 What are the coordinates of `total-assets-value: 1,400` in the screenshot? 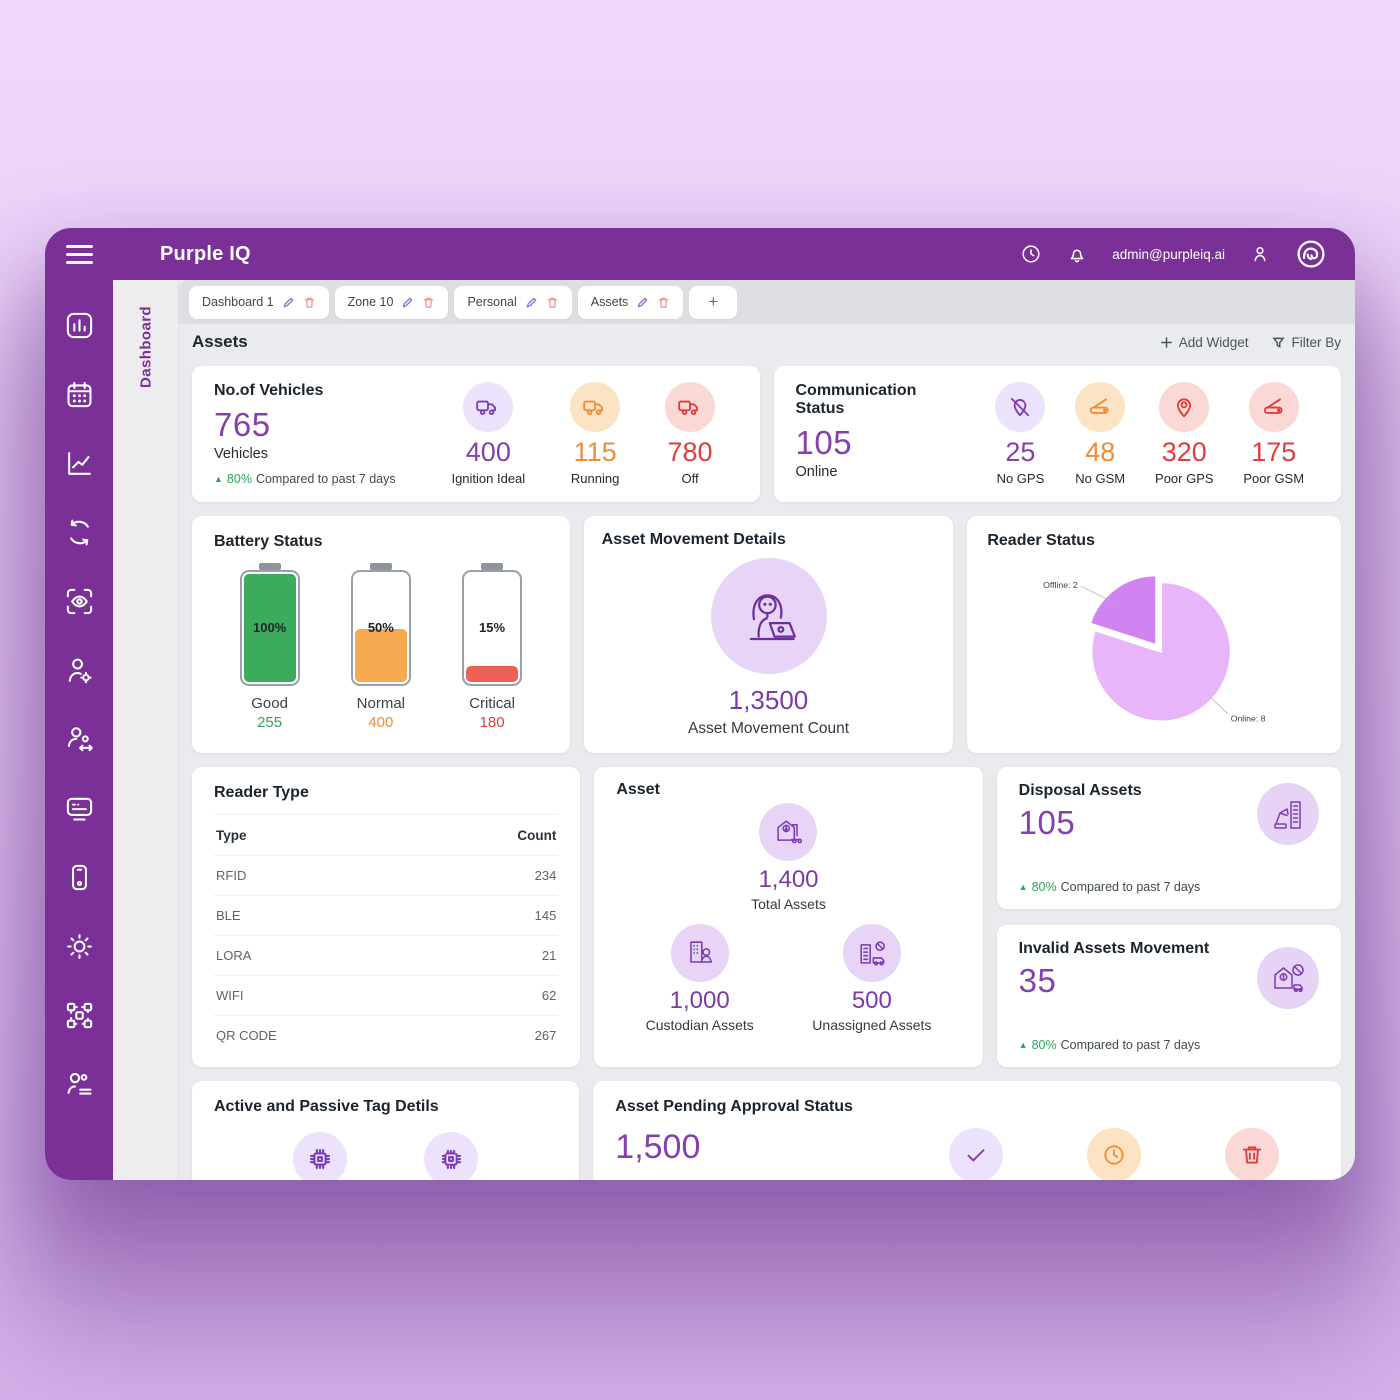 It's located at (788, 879).